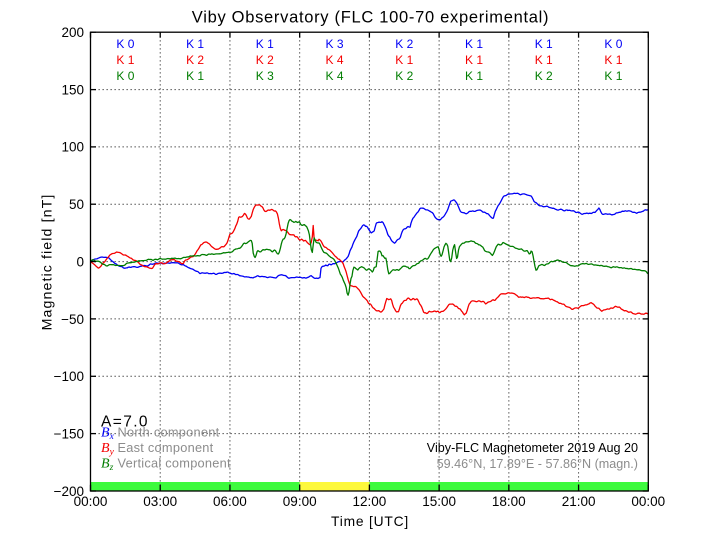 Image resolution: width=720 pixels, height=540 pixels. I want to click on svg-text: −50, so click(72, 319).